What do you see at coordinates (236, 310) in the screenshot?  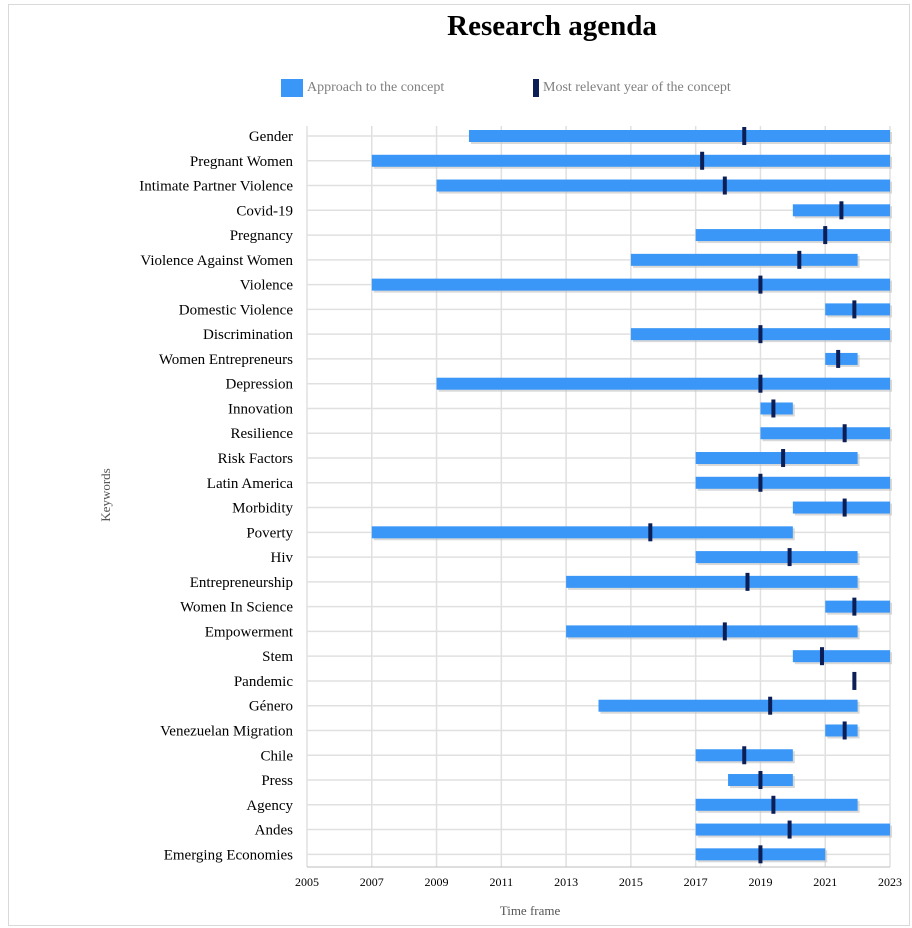 I see `keyword-label: Domestic Violence` at bounding box center [236, 310].